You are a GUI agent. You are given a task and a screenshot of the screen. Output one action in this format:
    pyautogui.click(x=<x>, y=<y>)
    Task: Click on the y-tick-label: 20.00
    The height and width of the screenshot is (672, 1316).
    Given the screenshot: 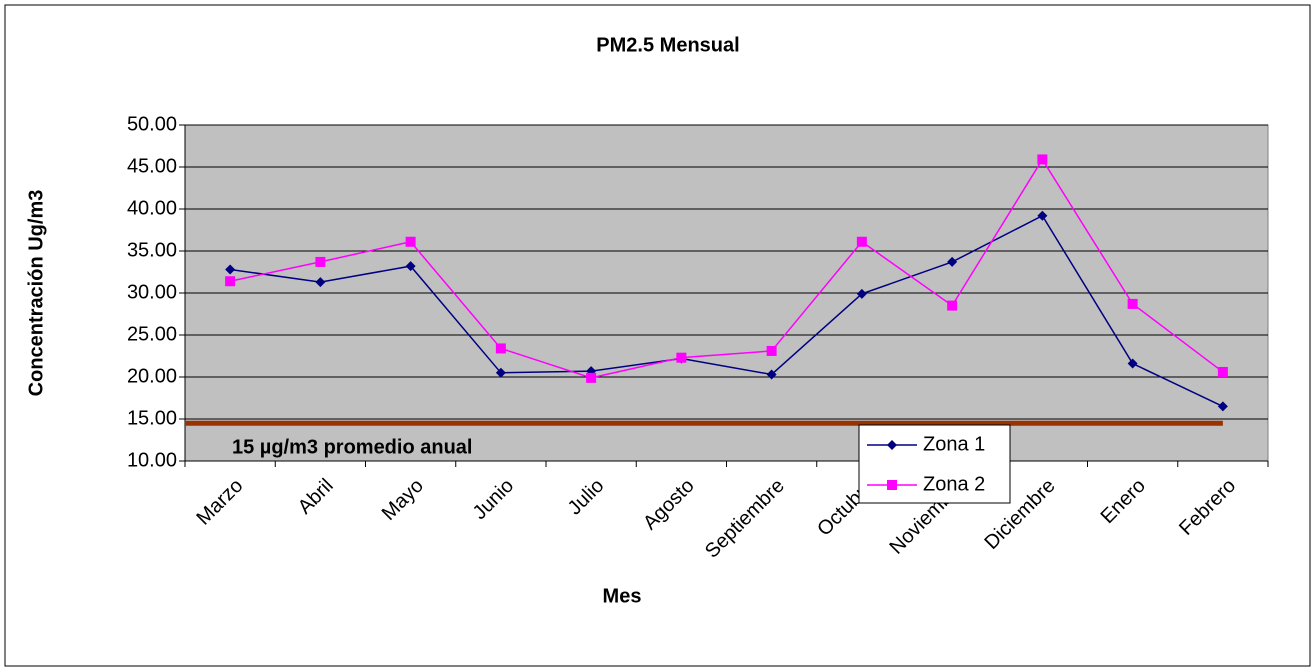 What is the action you would take?
    pyautogui.click(x=152, y=376)
    